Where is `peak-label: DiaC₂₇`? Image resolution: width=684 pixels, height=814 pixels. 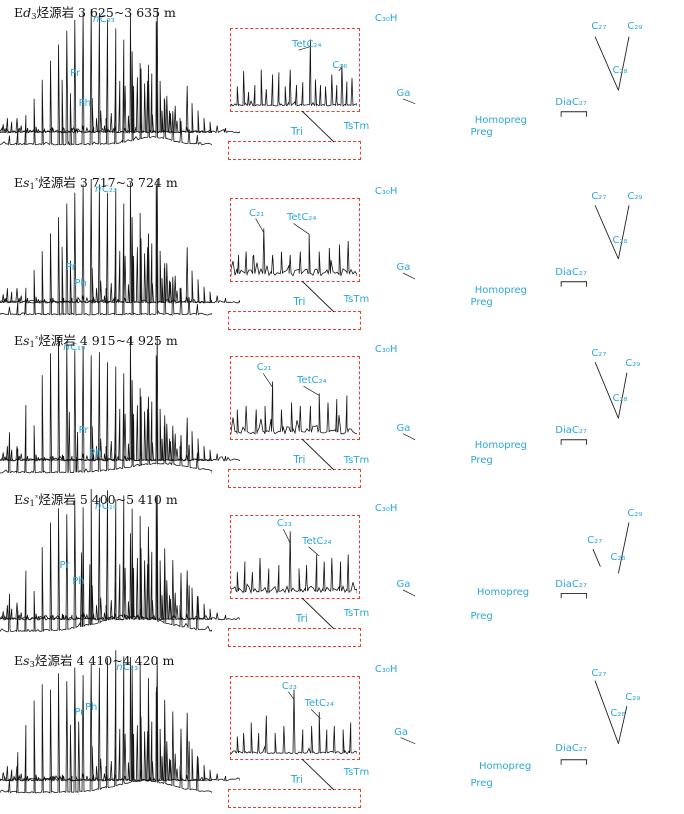
peak-label: DiaC₂₇ is located at coordinates (571, 748).